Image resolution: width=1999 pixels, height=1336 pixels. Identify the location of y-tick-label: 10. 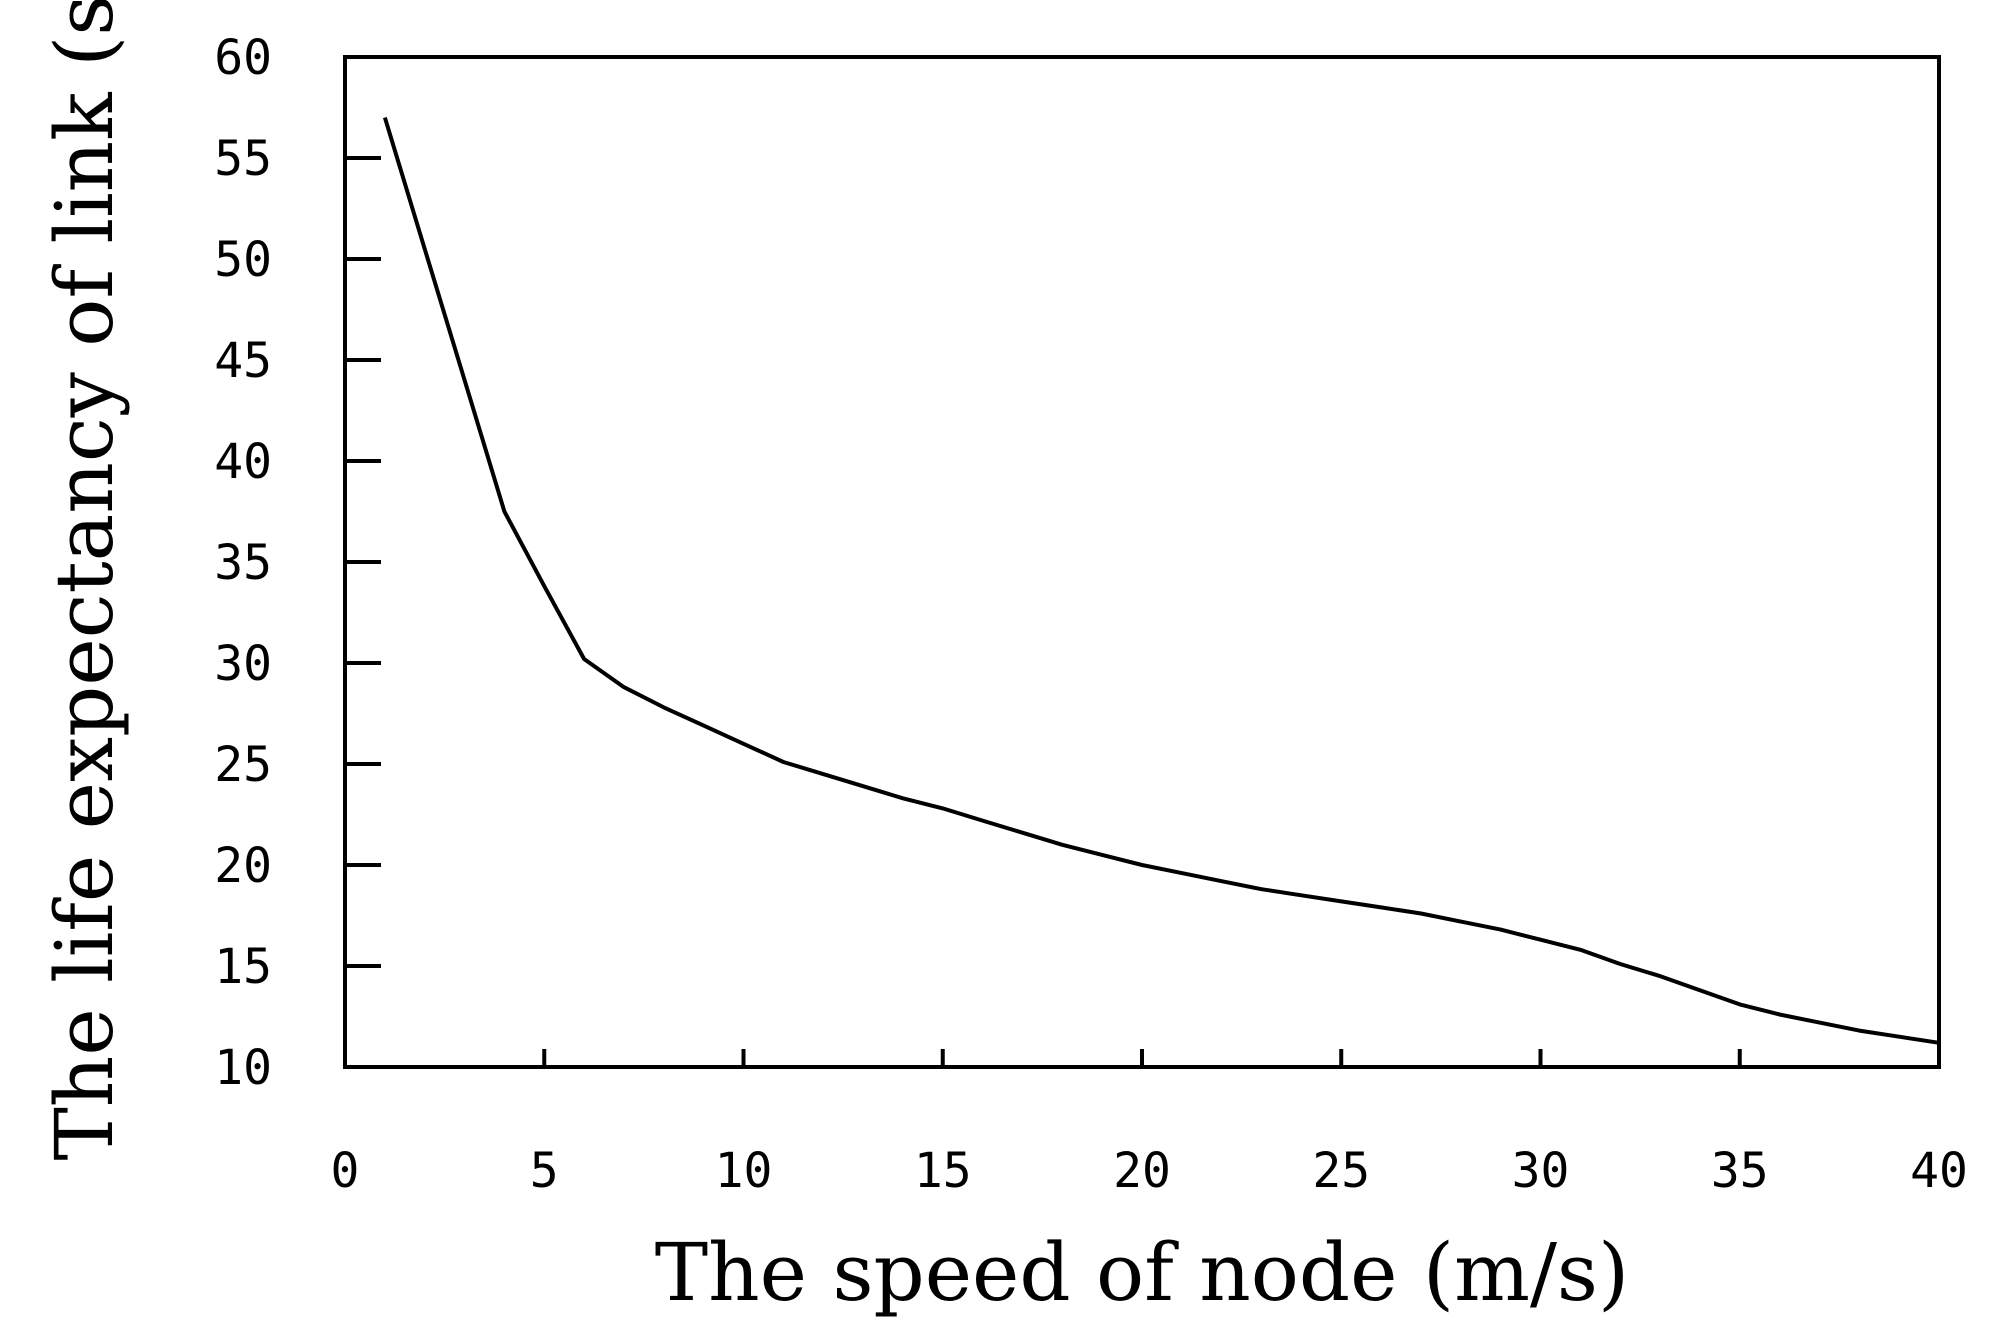
(243, 1068).